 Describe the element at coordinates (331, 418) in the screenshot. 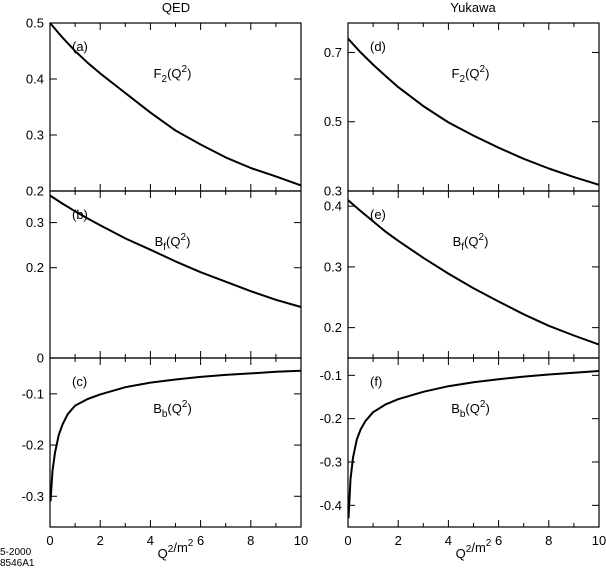

I see `panel-f-ytick-label: -0.2` at that location.